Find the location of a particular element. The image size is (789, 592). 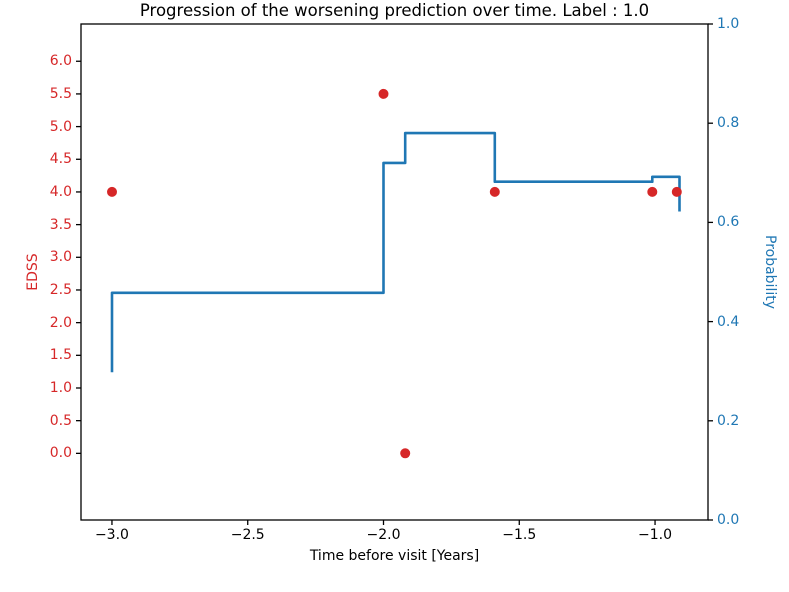

y-tick-label-left: 5.0 is located at coordinates (60, 126).